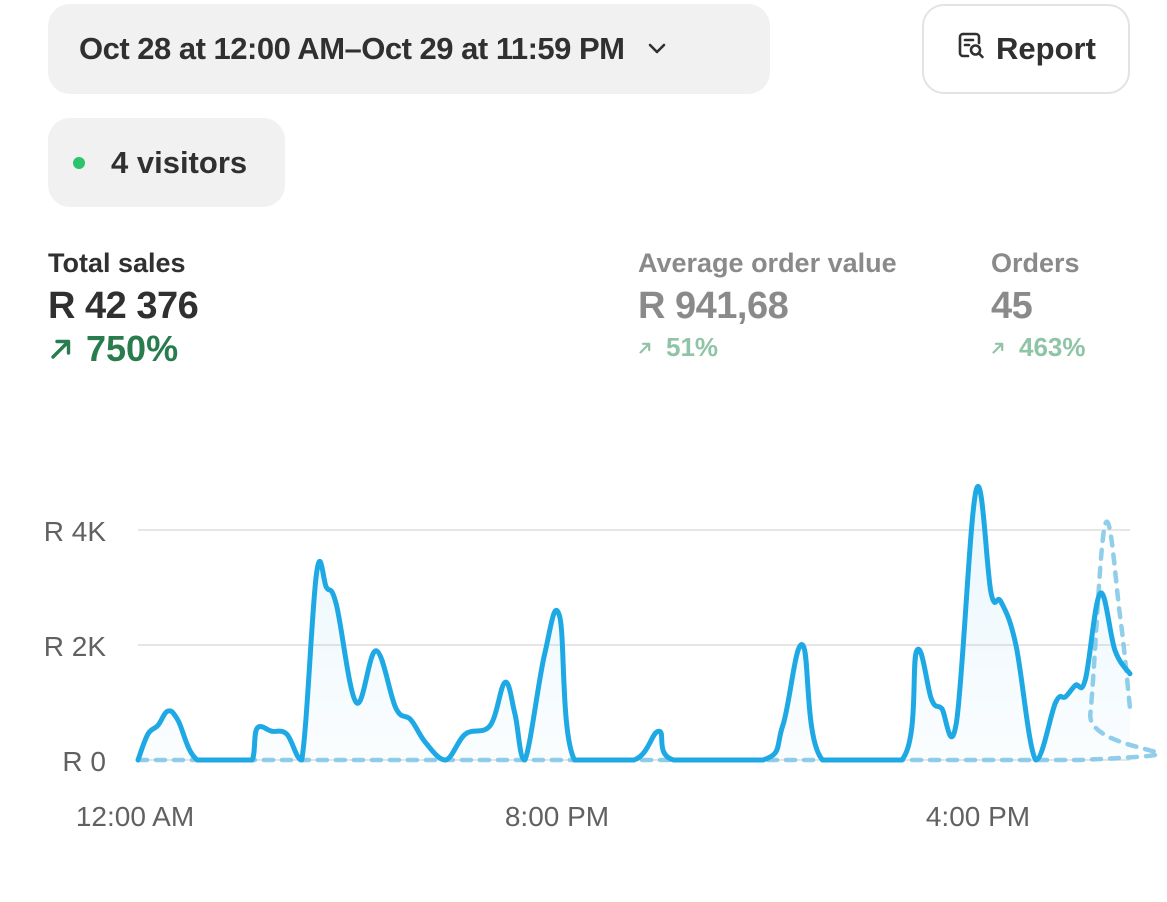 Image resolution: width=1167 pixels, height=902 pixels. Describe the element at coordinates (1035, 263) in the screenshot. I see `metric-label: Orders` at that location.